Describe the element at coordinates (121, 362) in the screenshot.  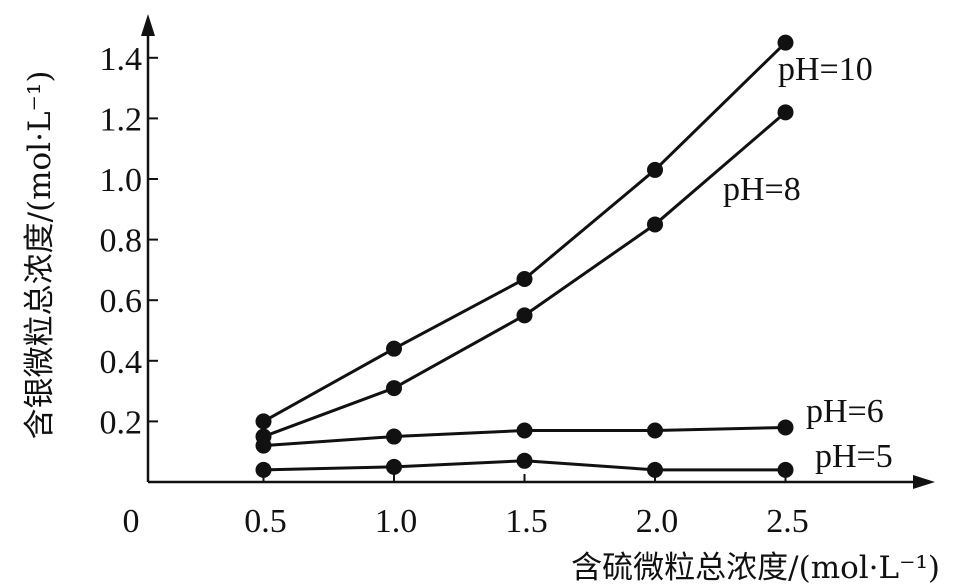
I see `y-tick-label: 0.4` at that location.